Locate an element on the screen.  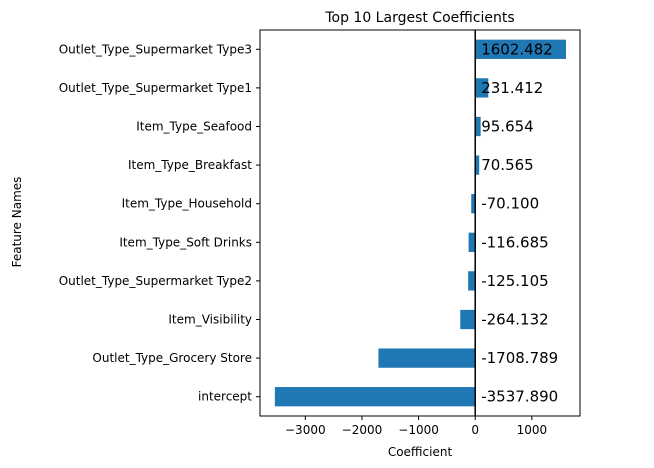
data-label: -3537.890 is located at coordinates (519, 397).